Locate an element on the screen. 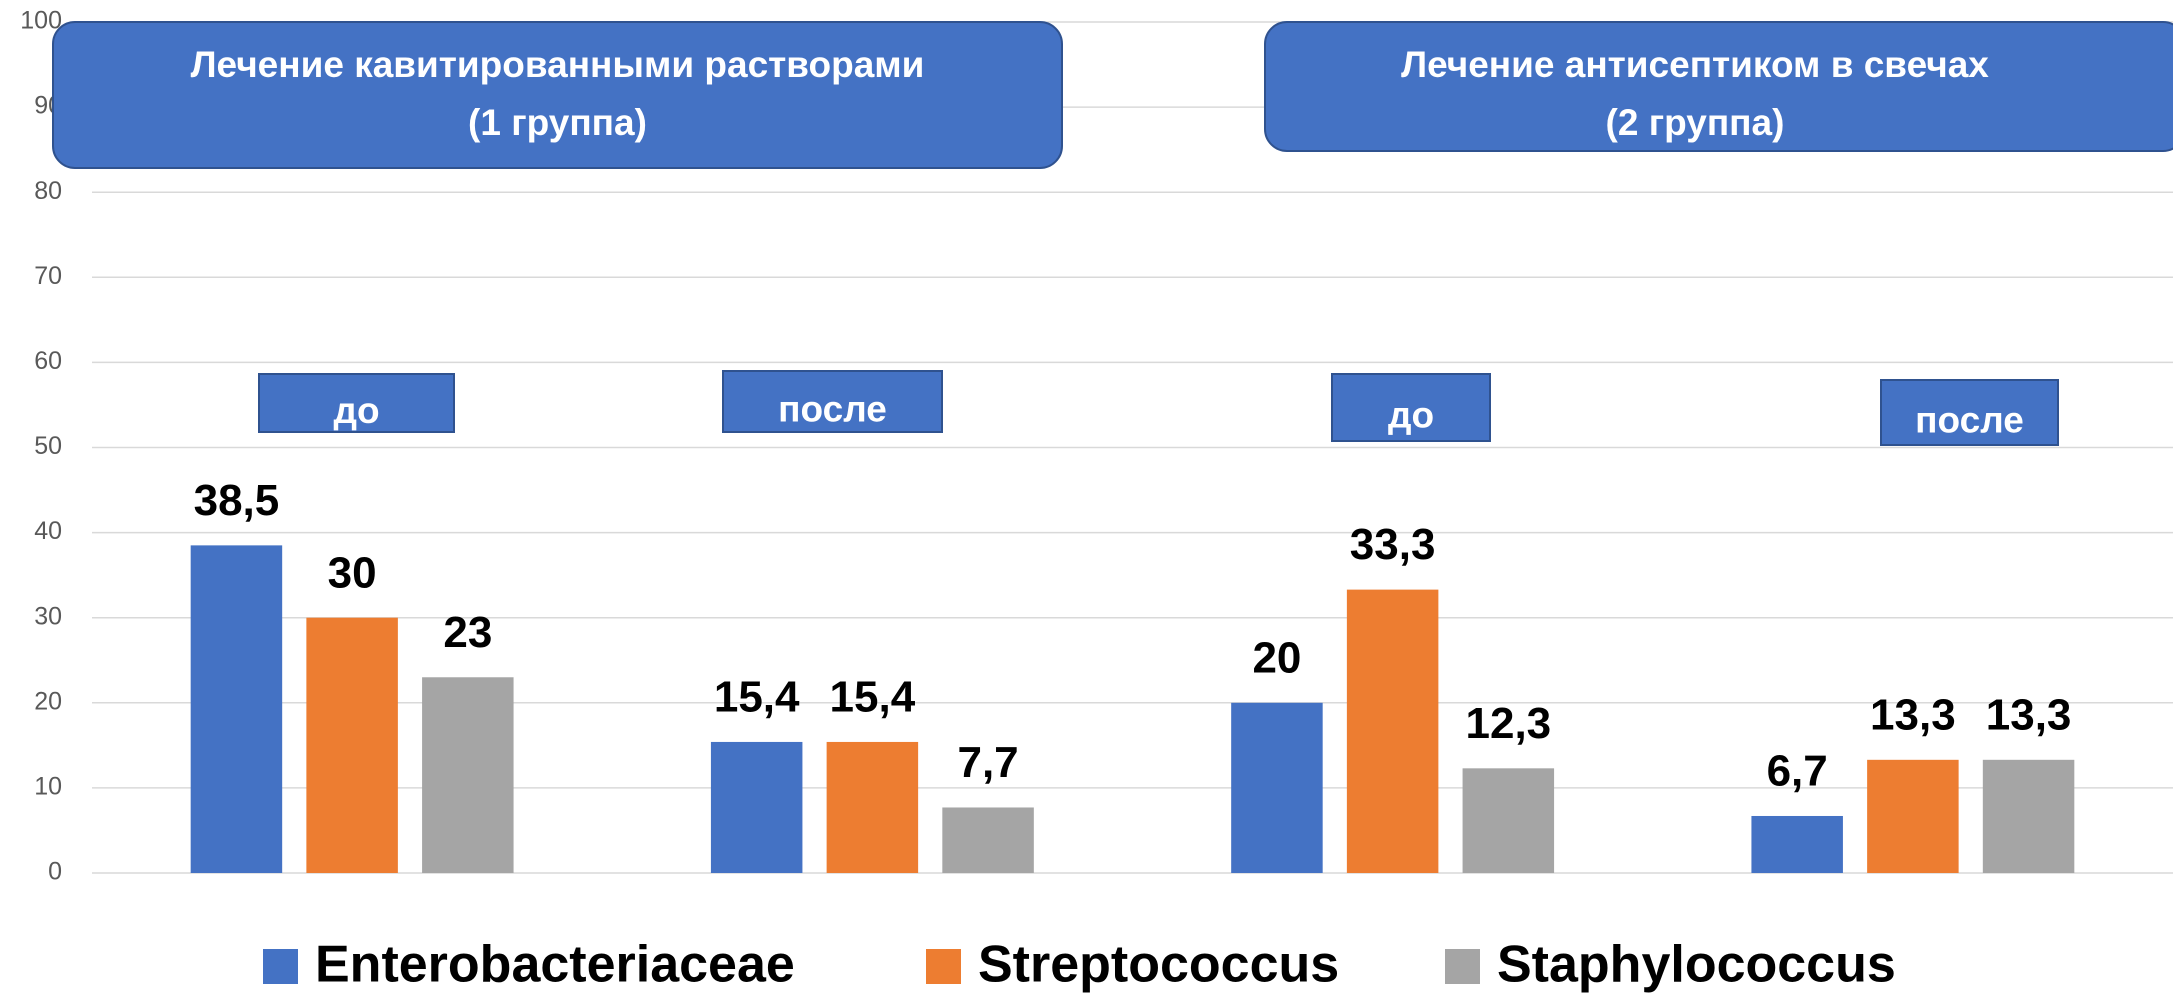 The height and width of the screenshot is (993, 2173). value-label: 38,5 is located at coordinates (237, 500).